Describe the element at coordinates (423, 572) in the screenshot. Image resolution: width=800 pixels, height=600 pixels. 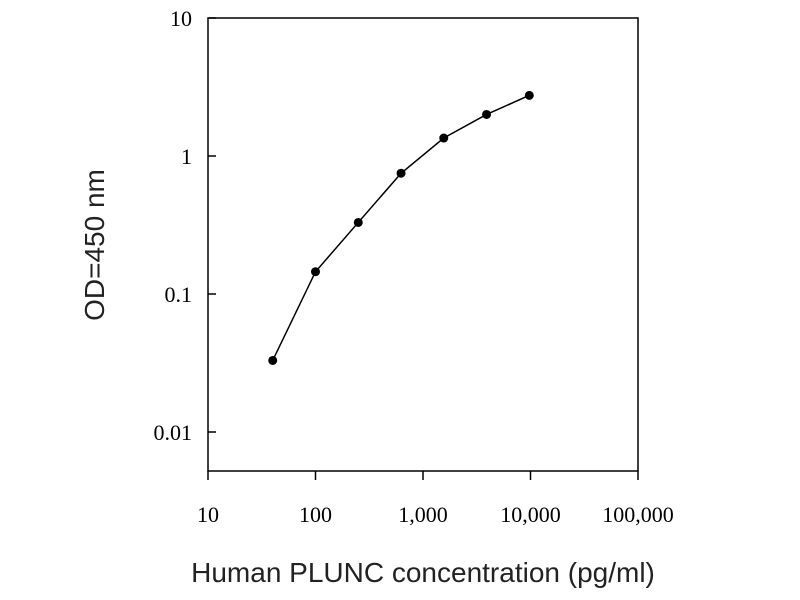
I see `x-axis-title: Human PLUNC concentration (pg/ml)` at that location.